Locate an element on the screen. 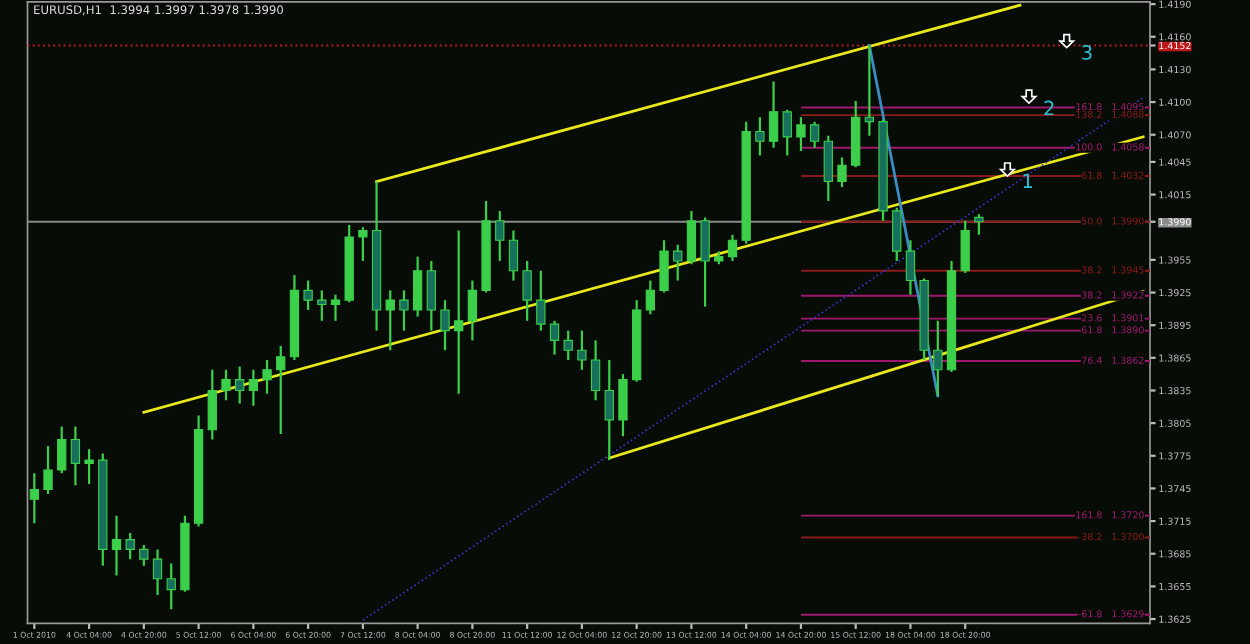 This screenshot has height=644, width=1250. annotation: 1 is located at coordinates (1028, 180).